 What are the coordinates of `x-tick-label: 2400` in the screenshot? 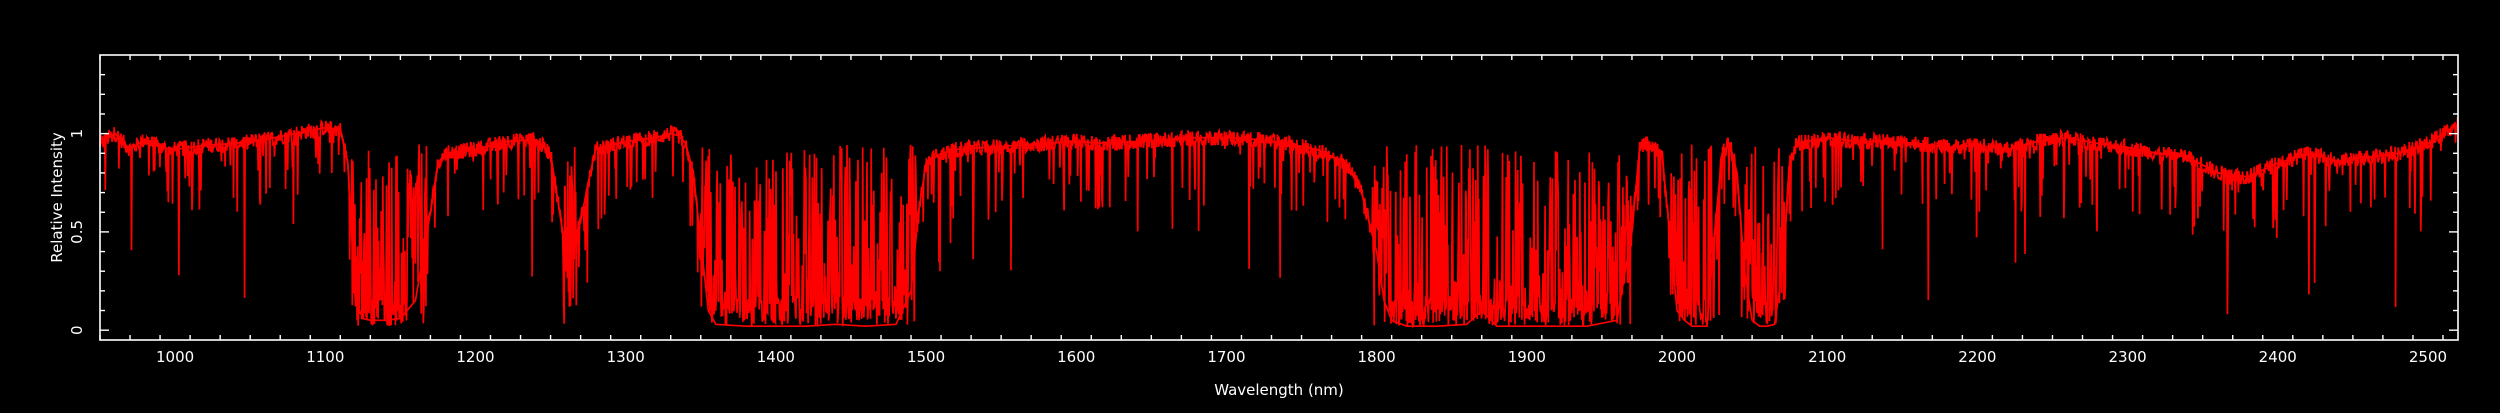 It's located at (2278, 357).